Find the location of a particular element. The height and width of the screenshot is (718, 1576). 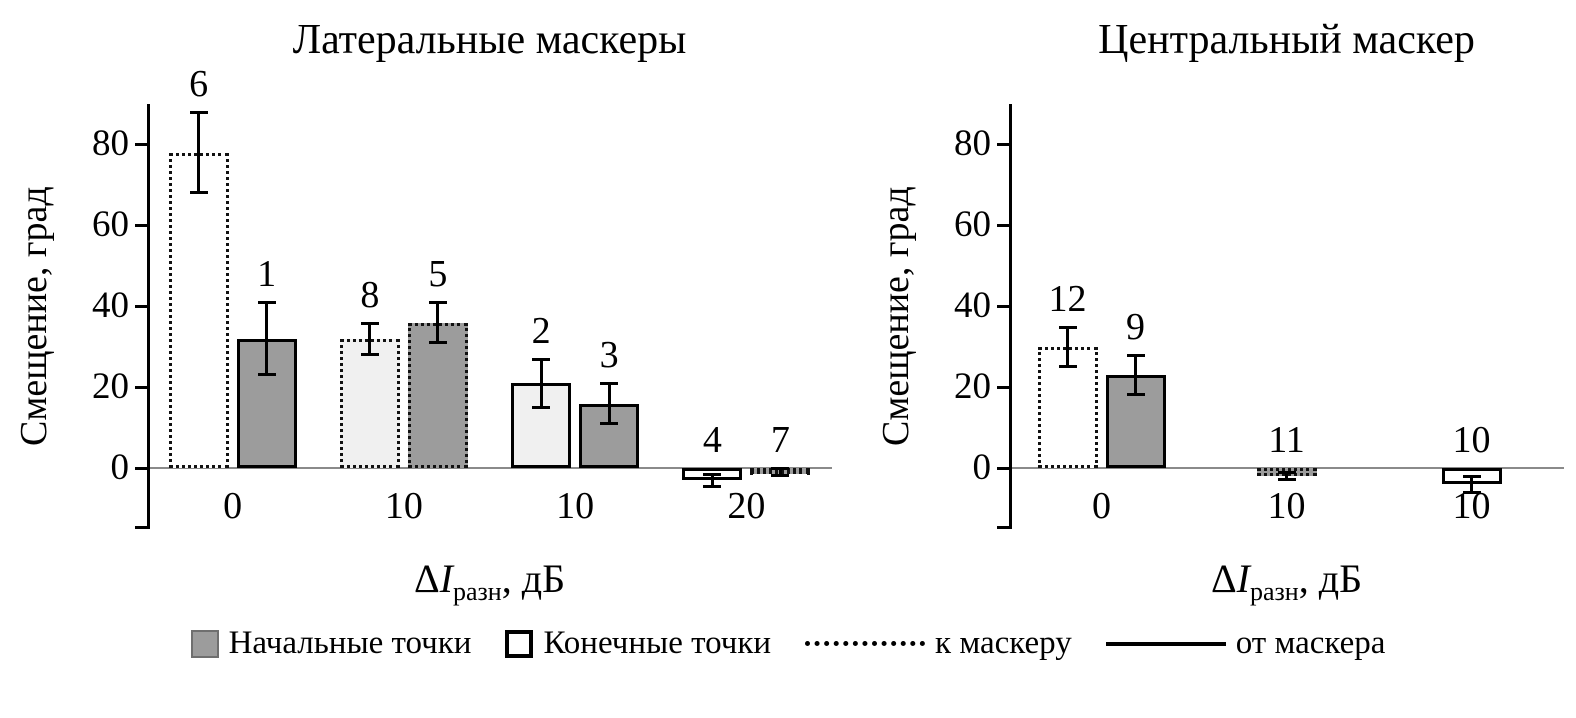

panel-title: Центральный маскер is located at coordinates (1286, 40).